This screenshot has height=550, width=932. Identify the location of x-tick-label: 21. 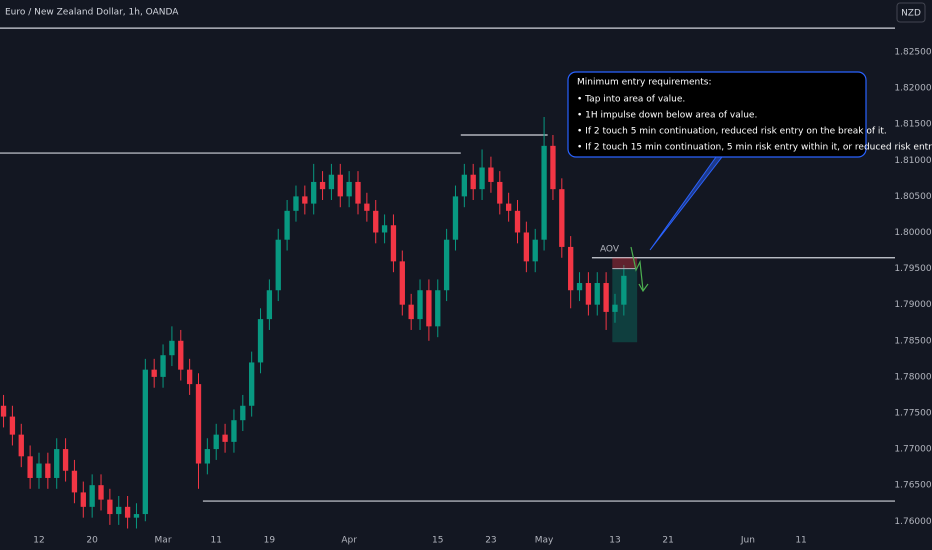
(667, 541).